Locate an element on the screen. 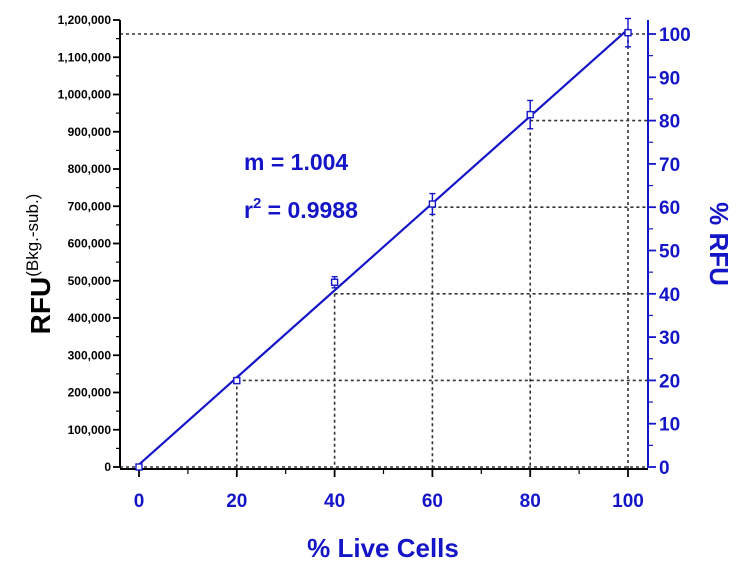 Image resolution: width=736 pixels, height=565 pixels. y-right-tick-label: 70 is located at coordinates (669, 165).